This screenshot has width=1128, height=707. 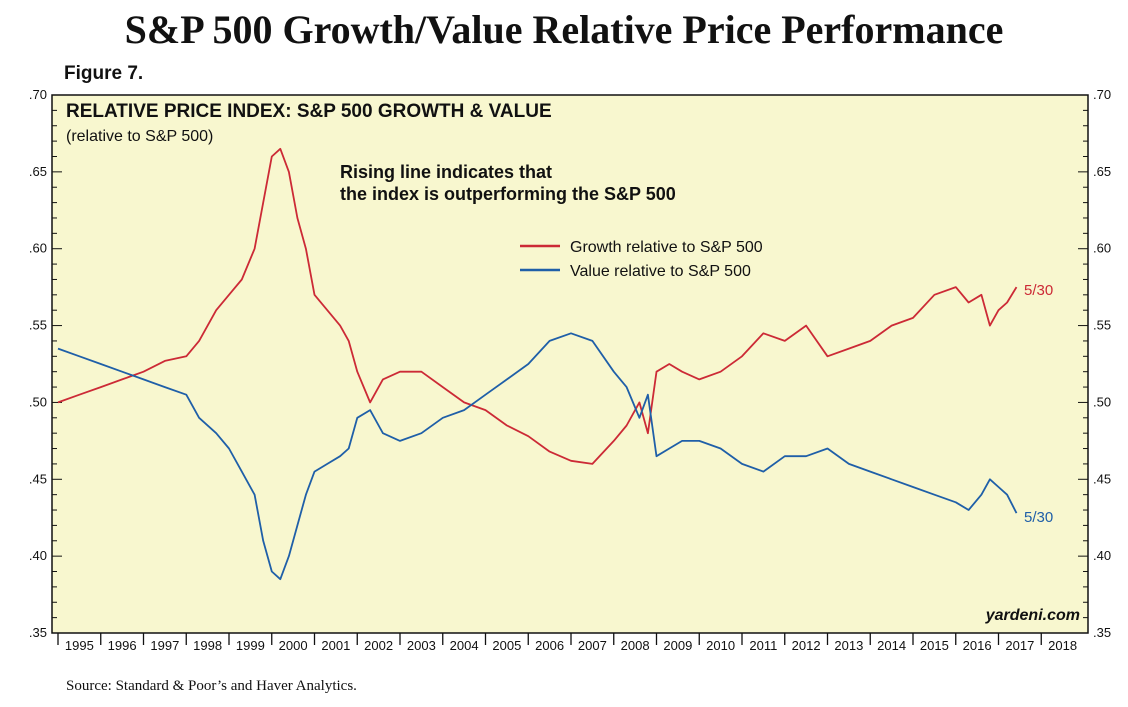 What do you see at coordinates (79, 645) in the screenshot?
I see `x-tick-label: 1995` at bounding box center [79, 645].